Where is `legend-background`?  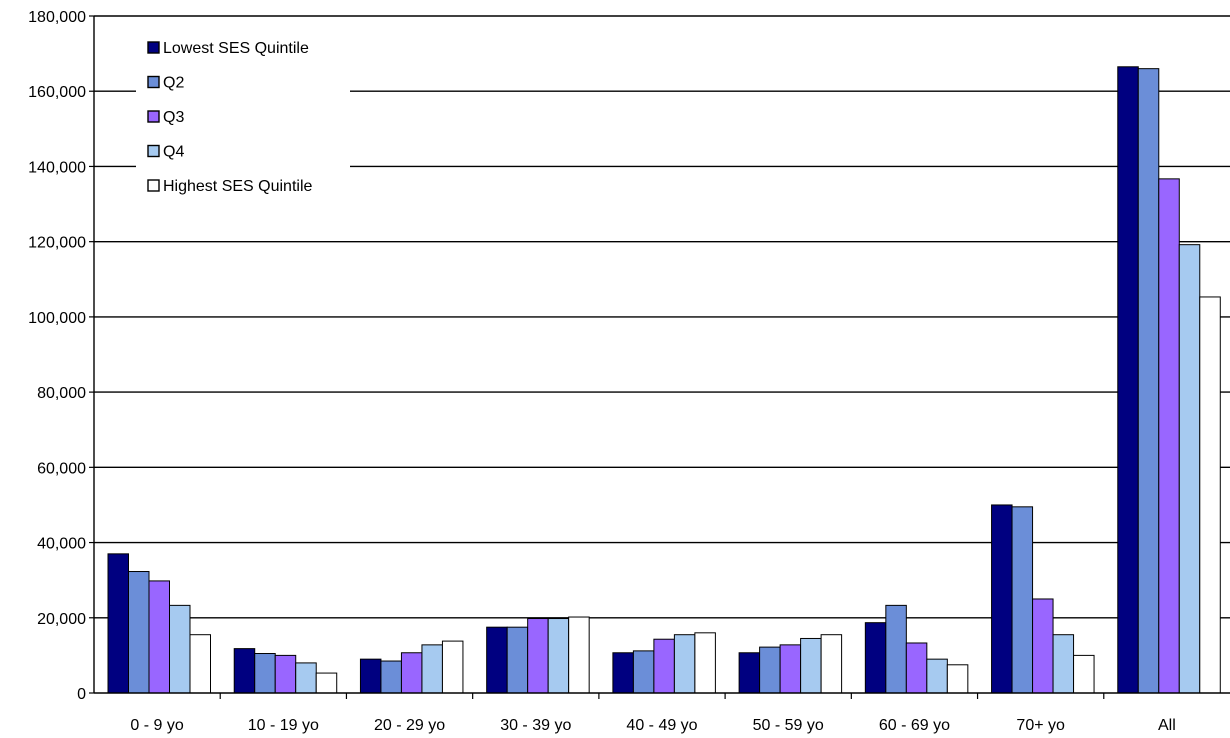 legend-background is located at coordinates (243, 121).